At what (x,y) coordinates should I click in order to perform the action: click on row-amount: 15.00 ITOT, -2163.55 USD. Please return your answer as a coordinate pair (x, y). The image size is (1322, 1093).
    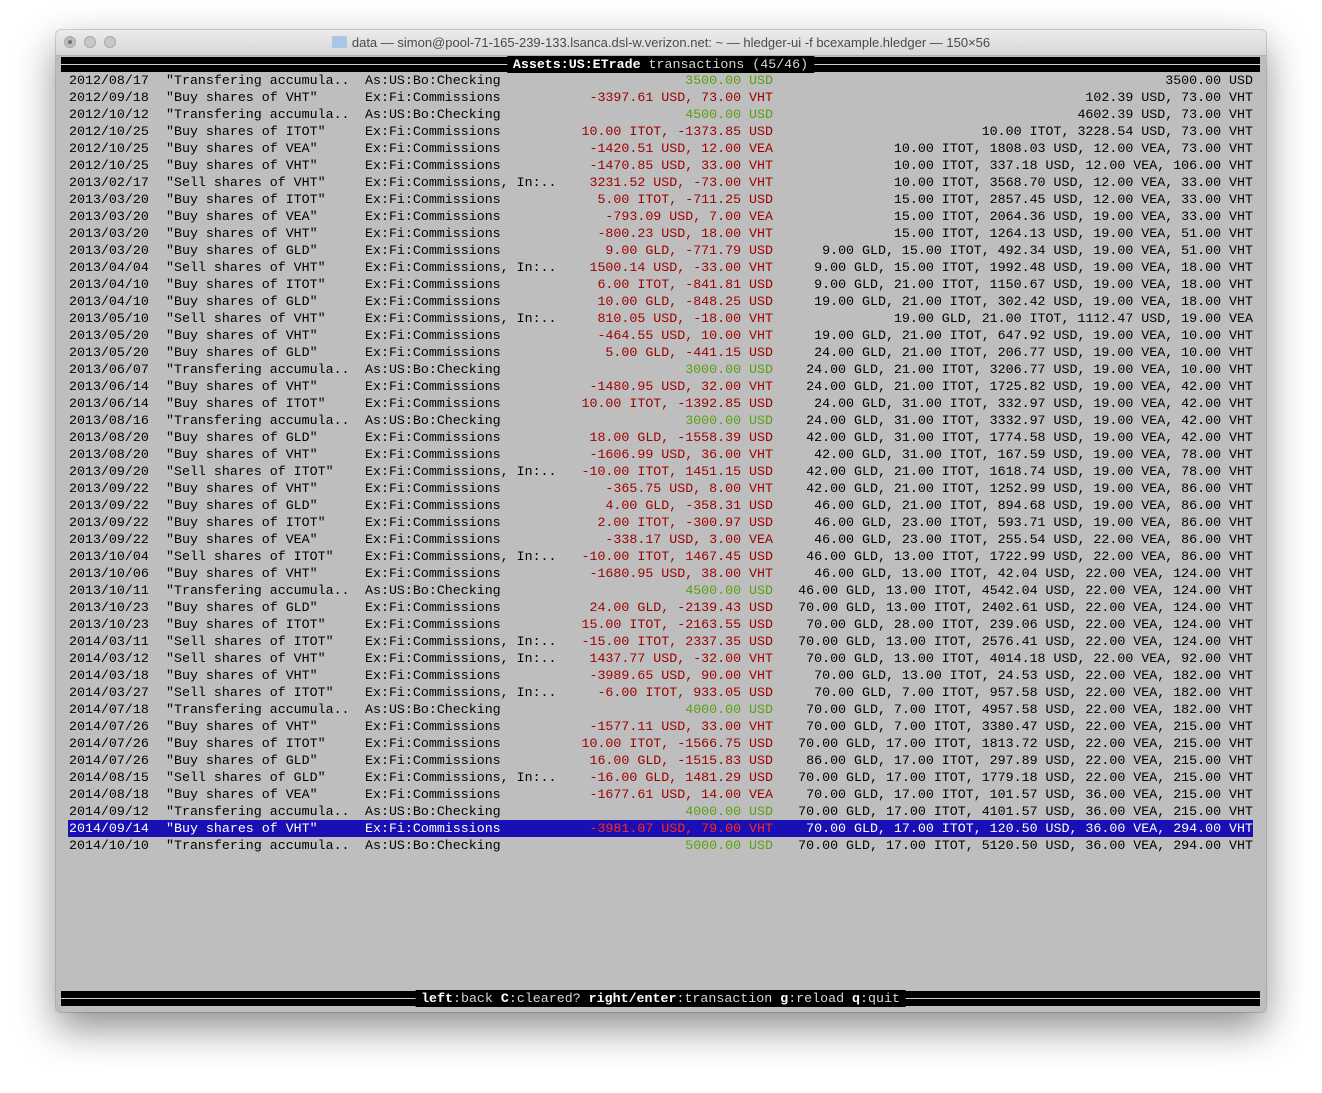
    Looking at the image, I should click on (677, 624).